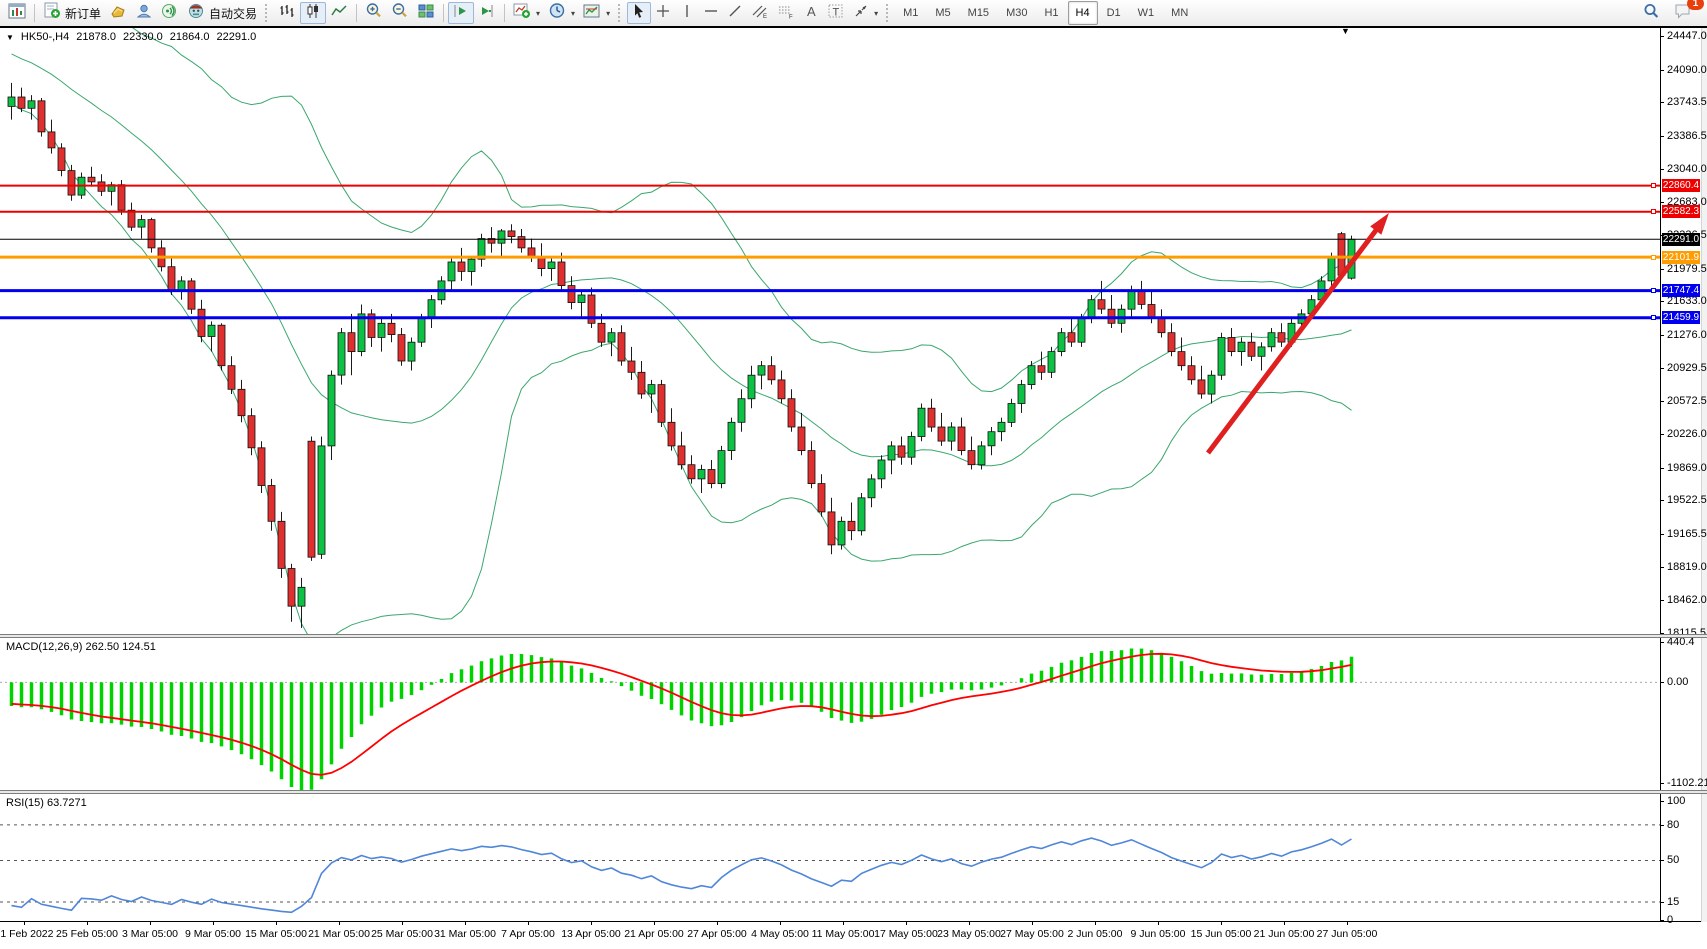  Describe the element at coordinates (87, 934) in the screenshot. I see `time-tick-label: 25 Feb 05:00` at that location.